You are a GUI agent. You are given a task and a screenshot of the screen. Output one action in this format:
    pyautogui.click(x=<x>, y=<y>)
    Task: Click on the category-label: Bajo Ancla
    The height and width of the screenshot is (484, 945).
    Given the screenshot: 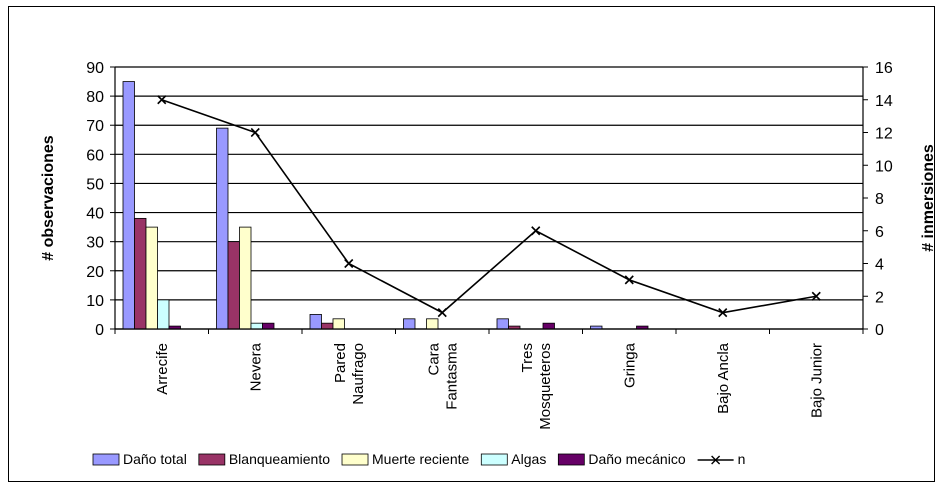 What is the action you would take?
    pyautogui.click(x=723, y=378)
    